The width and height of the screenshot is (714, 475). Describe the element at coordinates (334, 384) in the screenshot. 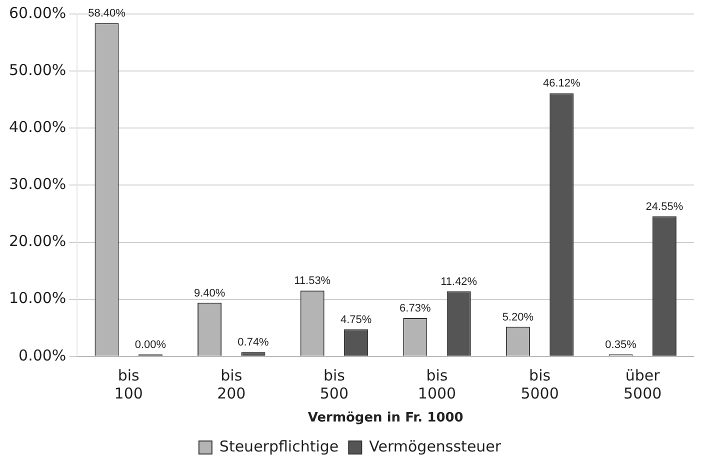

I see `x-tick-label: bis 500` at that location.